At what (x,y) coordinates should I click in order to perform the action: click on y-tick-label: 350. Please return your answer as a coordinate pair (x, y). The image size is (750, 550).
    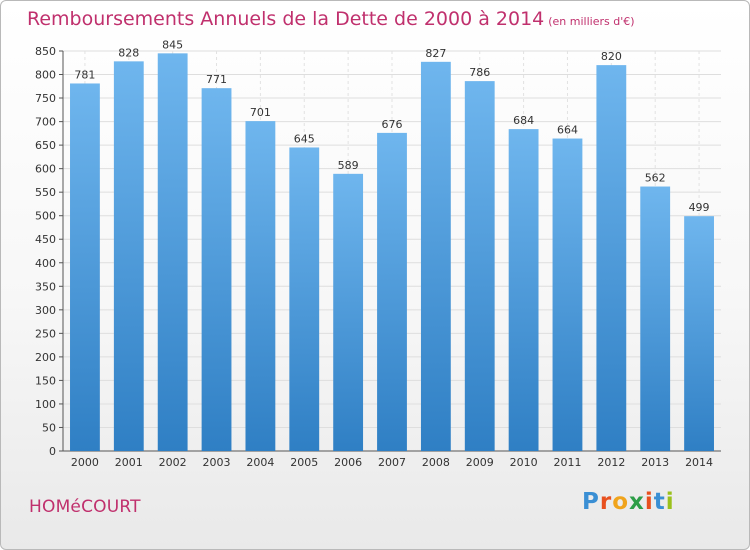
    Looking at the image, I should click on (45, 286).